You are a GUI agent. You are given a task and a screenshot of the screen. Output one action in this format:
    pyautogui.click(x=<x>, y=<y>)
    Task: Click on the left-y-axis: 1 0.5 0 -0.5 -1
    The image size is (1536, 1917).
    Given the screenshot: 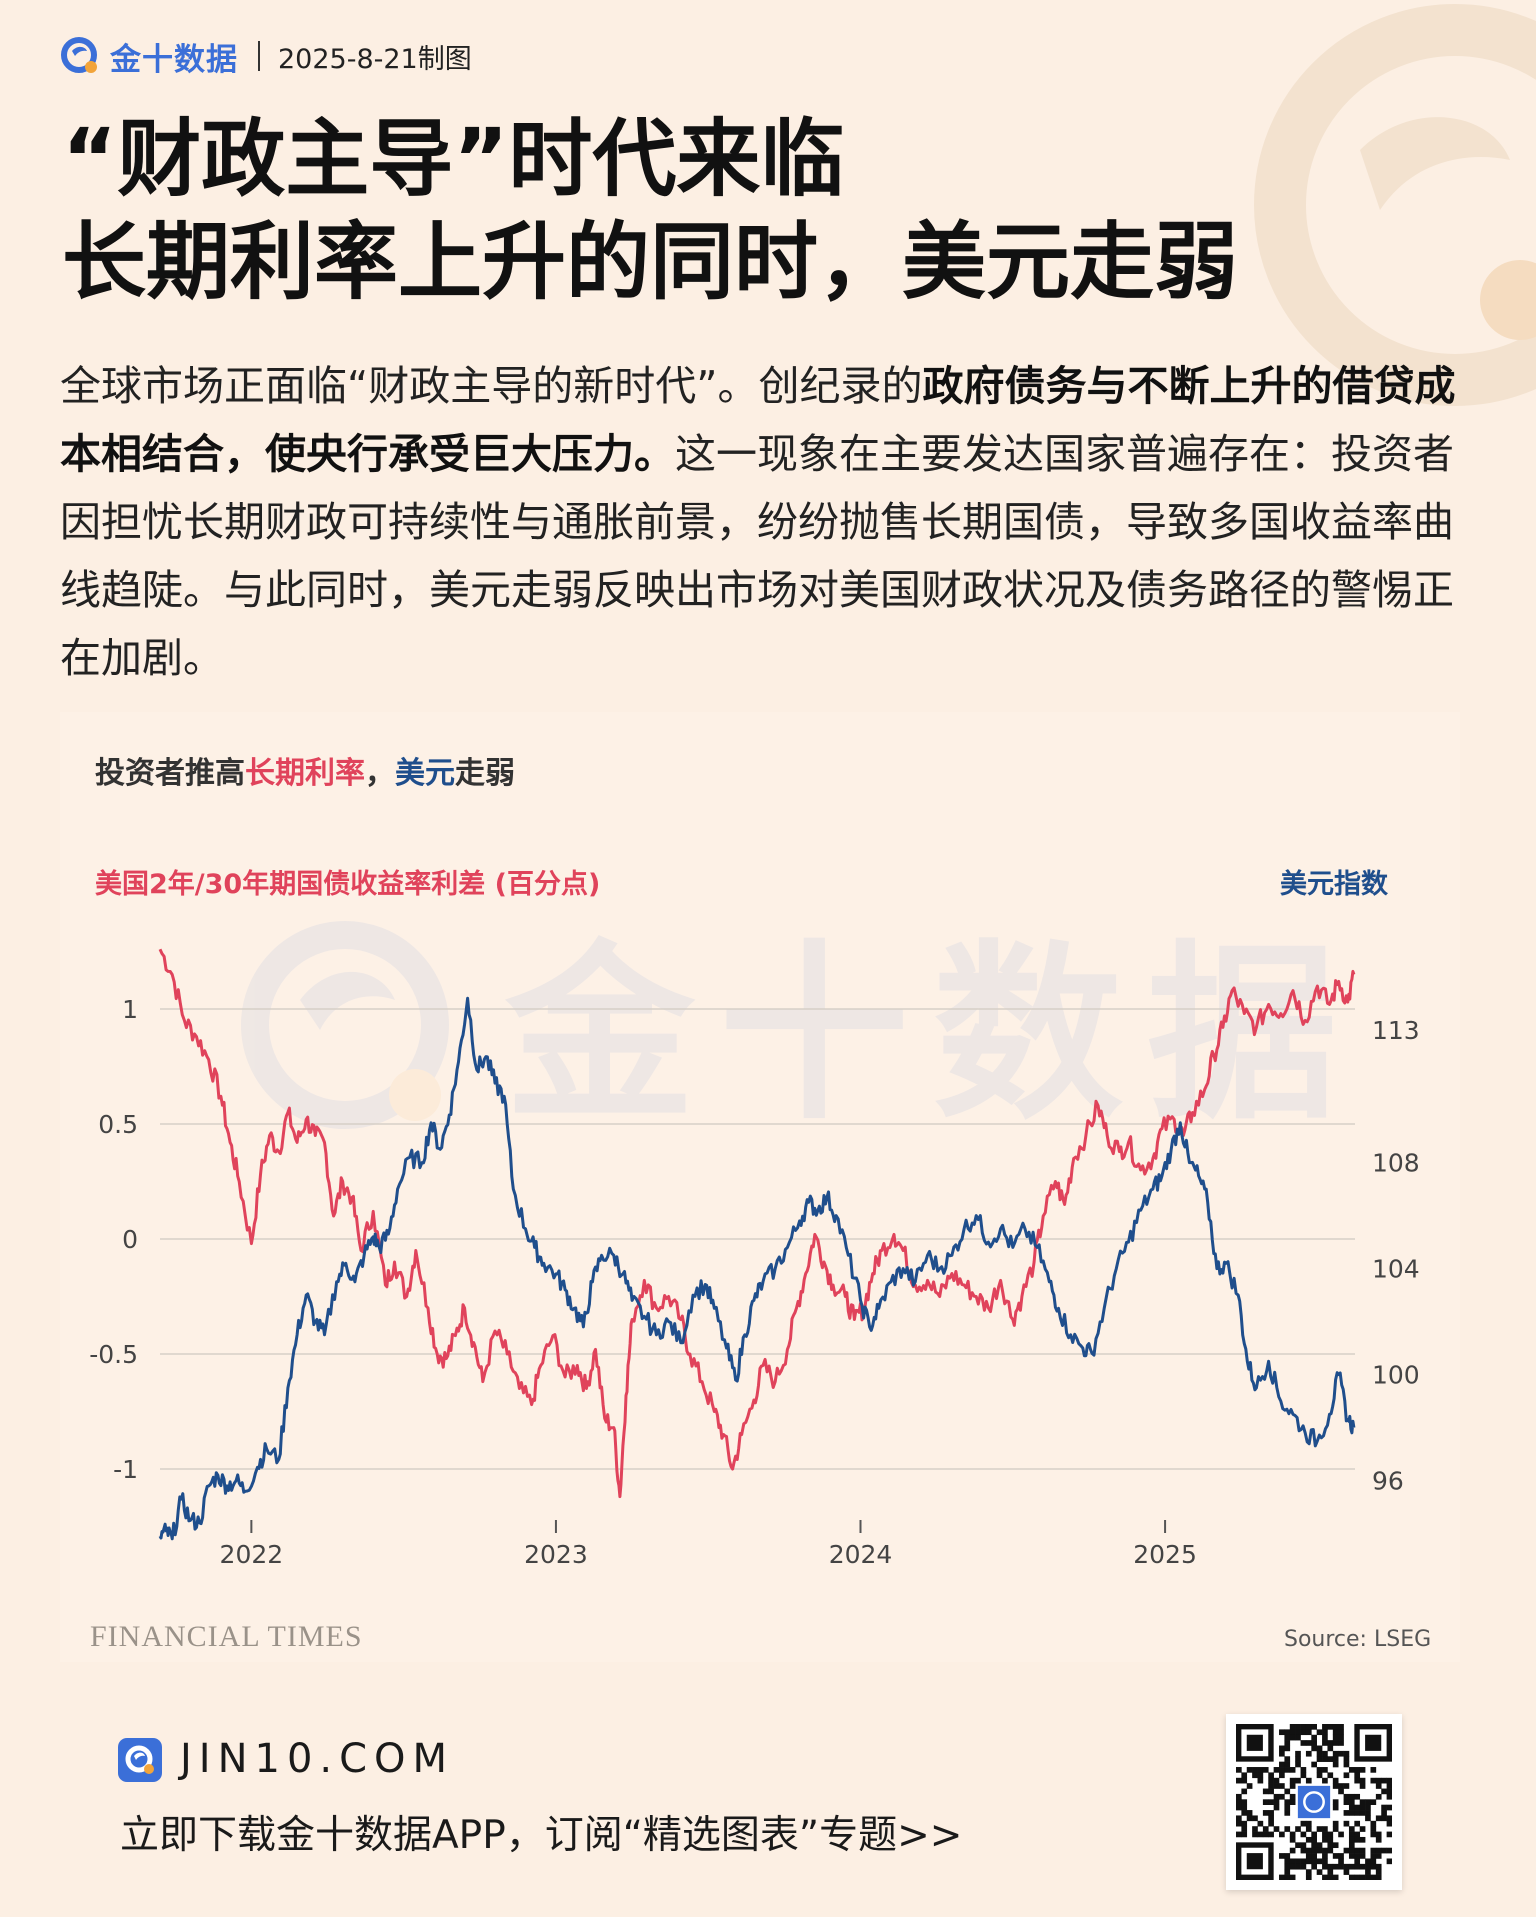 What is the action you would take?
    pyautogui.click(x=113, y=1239)
    